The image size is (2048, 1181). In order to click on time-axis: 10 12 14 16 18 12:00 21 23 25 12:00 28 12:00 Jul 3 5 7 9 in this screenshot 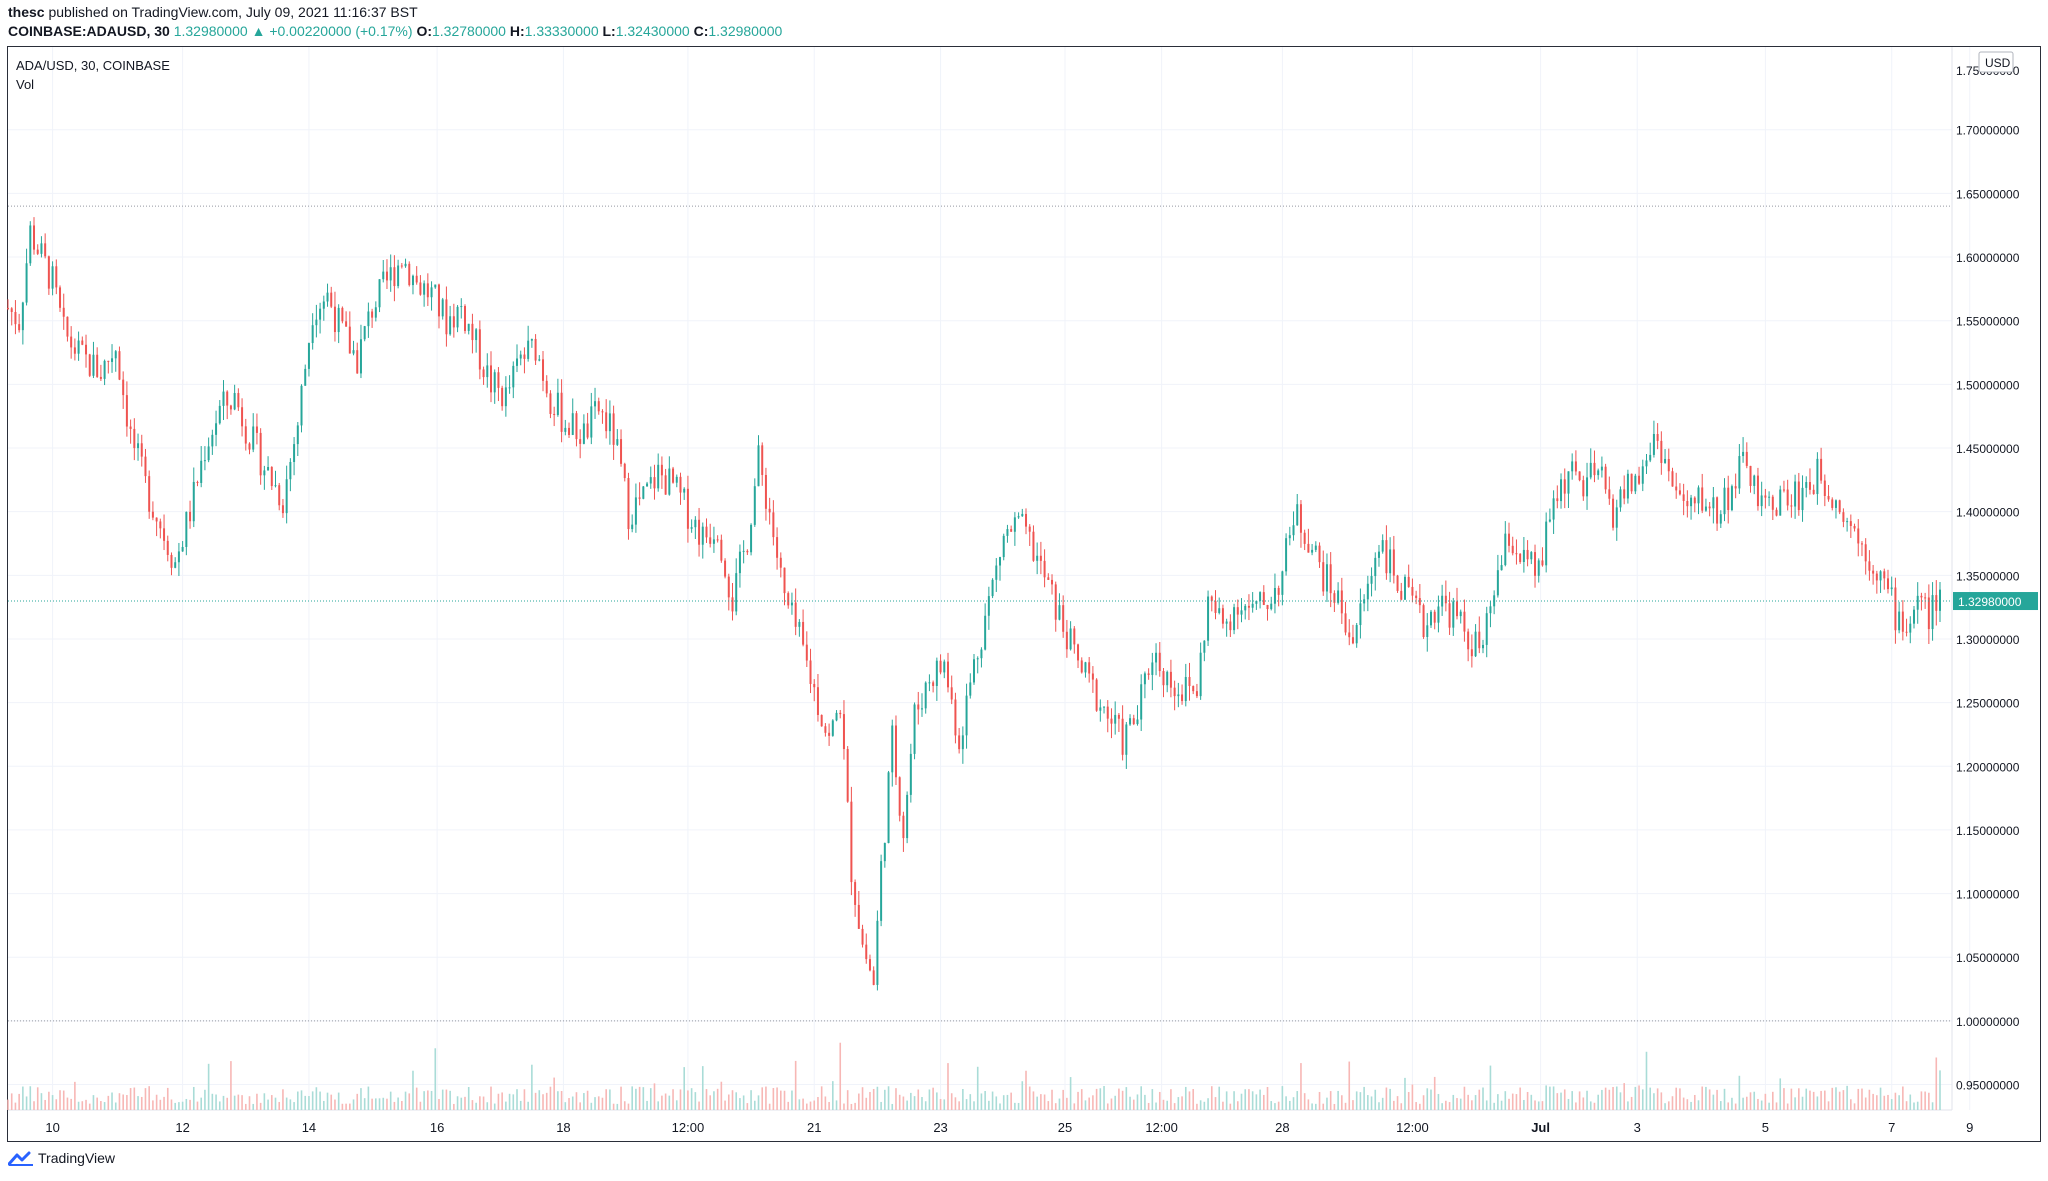, I will do `click(1009, 1127)`.